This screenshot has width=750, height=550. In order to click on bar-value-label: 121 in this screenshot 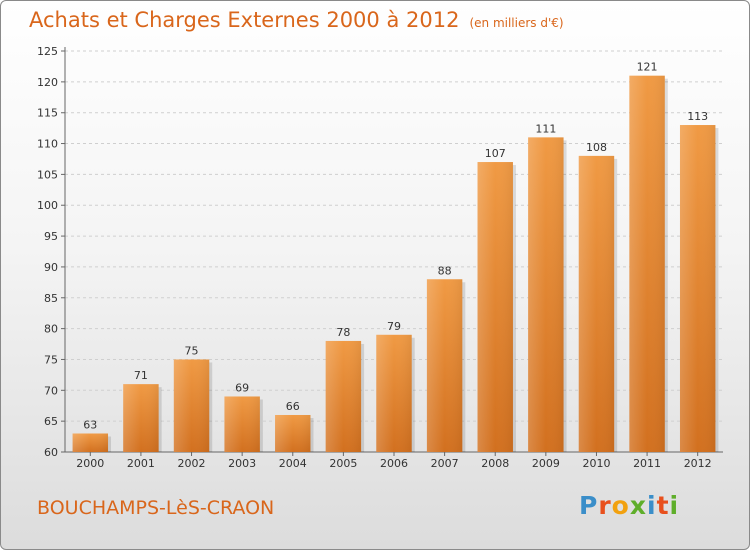, I will do `click(647, 67)`.